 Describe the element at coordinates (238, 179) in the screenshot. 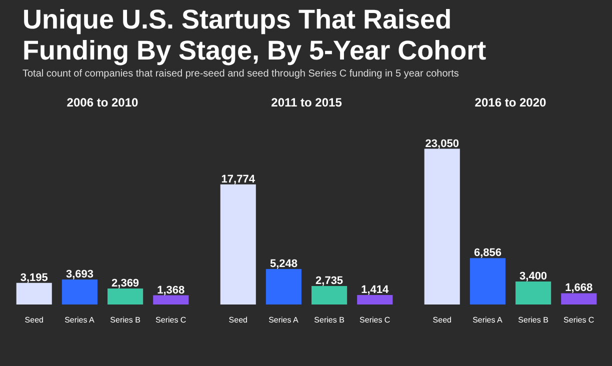

I see `data-label: 17,774` at that location.